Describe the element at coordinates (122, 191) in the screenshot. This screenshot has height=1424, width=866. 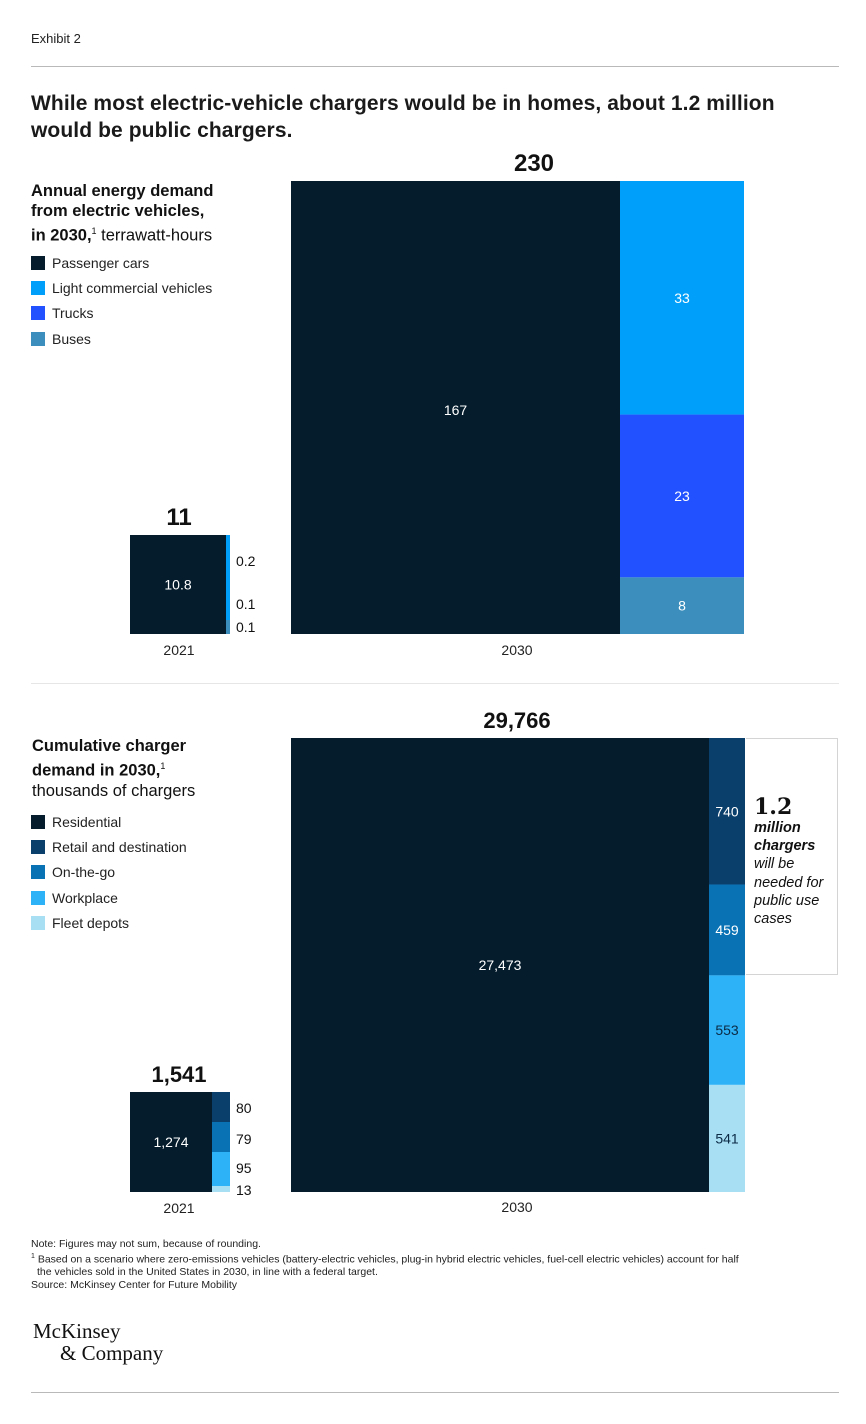
I see `energy-title-line1: Annual energy demand` at that location.